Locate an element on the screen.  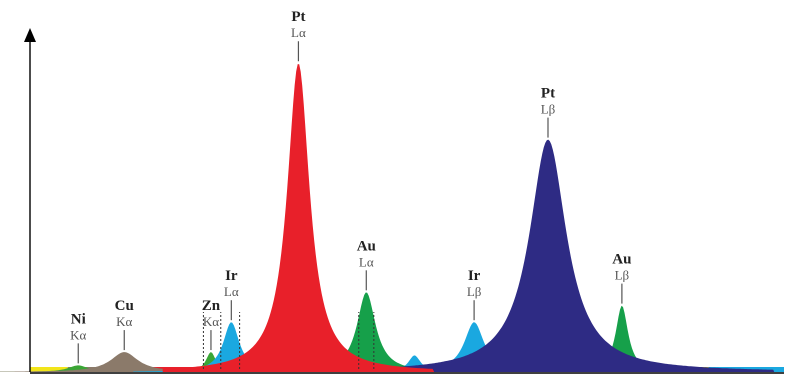
element-label-cu-ka: Cu is located at coordinates (124, 306).